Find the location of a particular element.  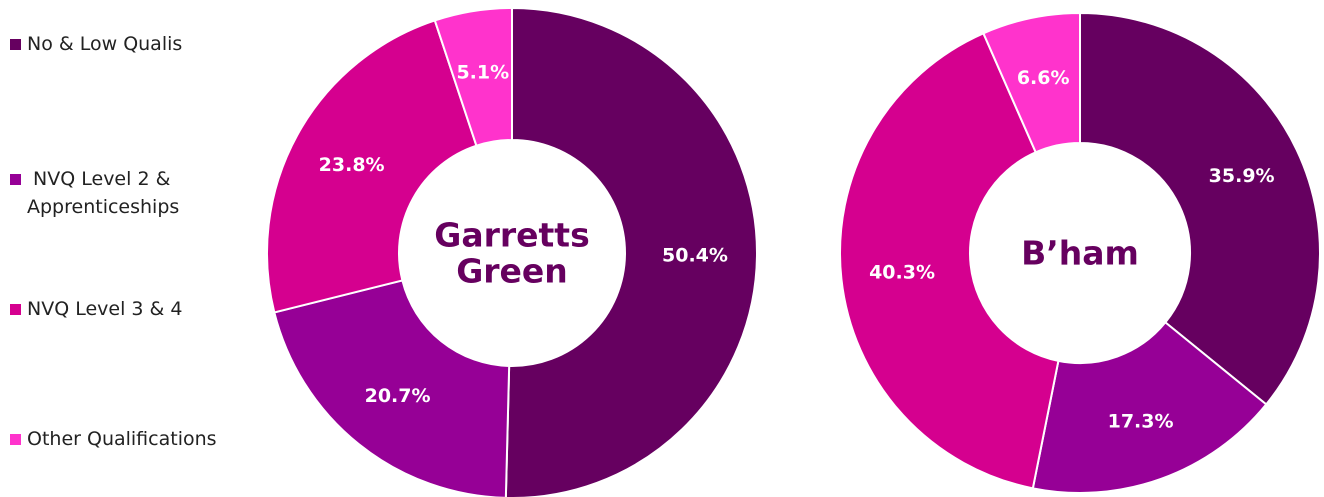

slice-data-label: 50.4% is located at coordinates (695, 255).